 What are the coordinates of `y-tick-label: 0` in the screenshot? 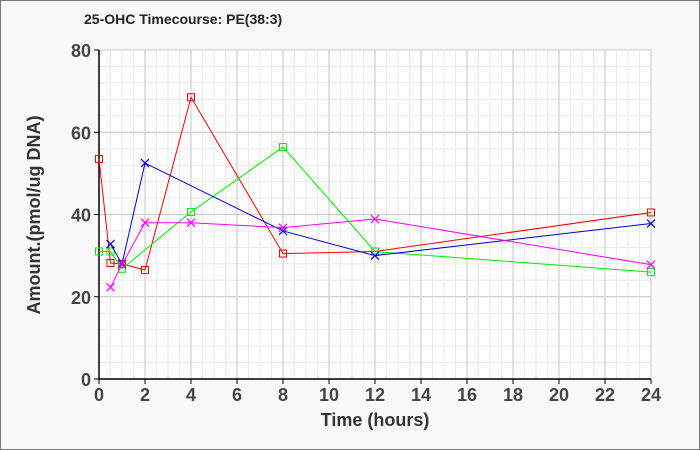 It's located at (86, 380).